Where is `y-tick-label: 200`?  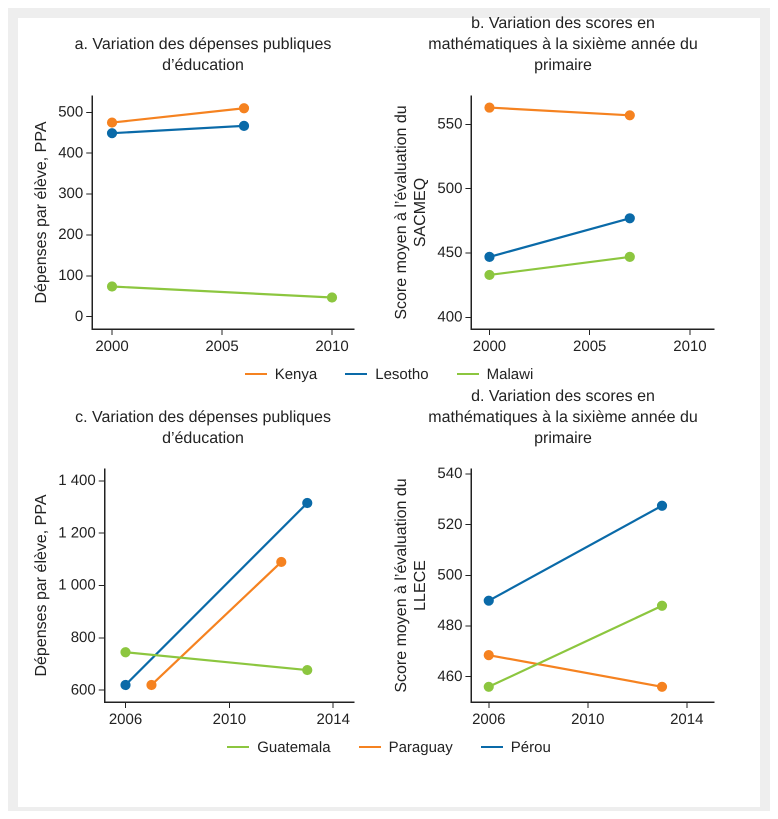
y-tick-label: 200 is located at coordinates (71, 235).